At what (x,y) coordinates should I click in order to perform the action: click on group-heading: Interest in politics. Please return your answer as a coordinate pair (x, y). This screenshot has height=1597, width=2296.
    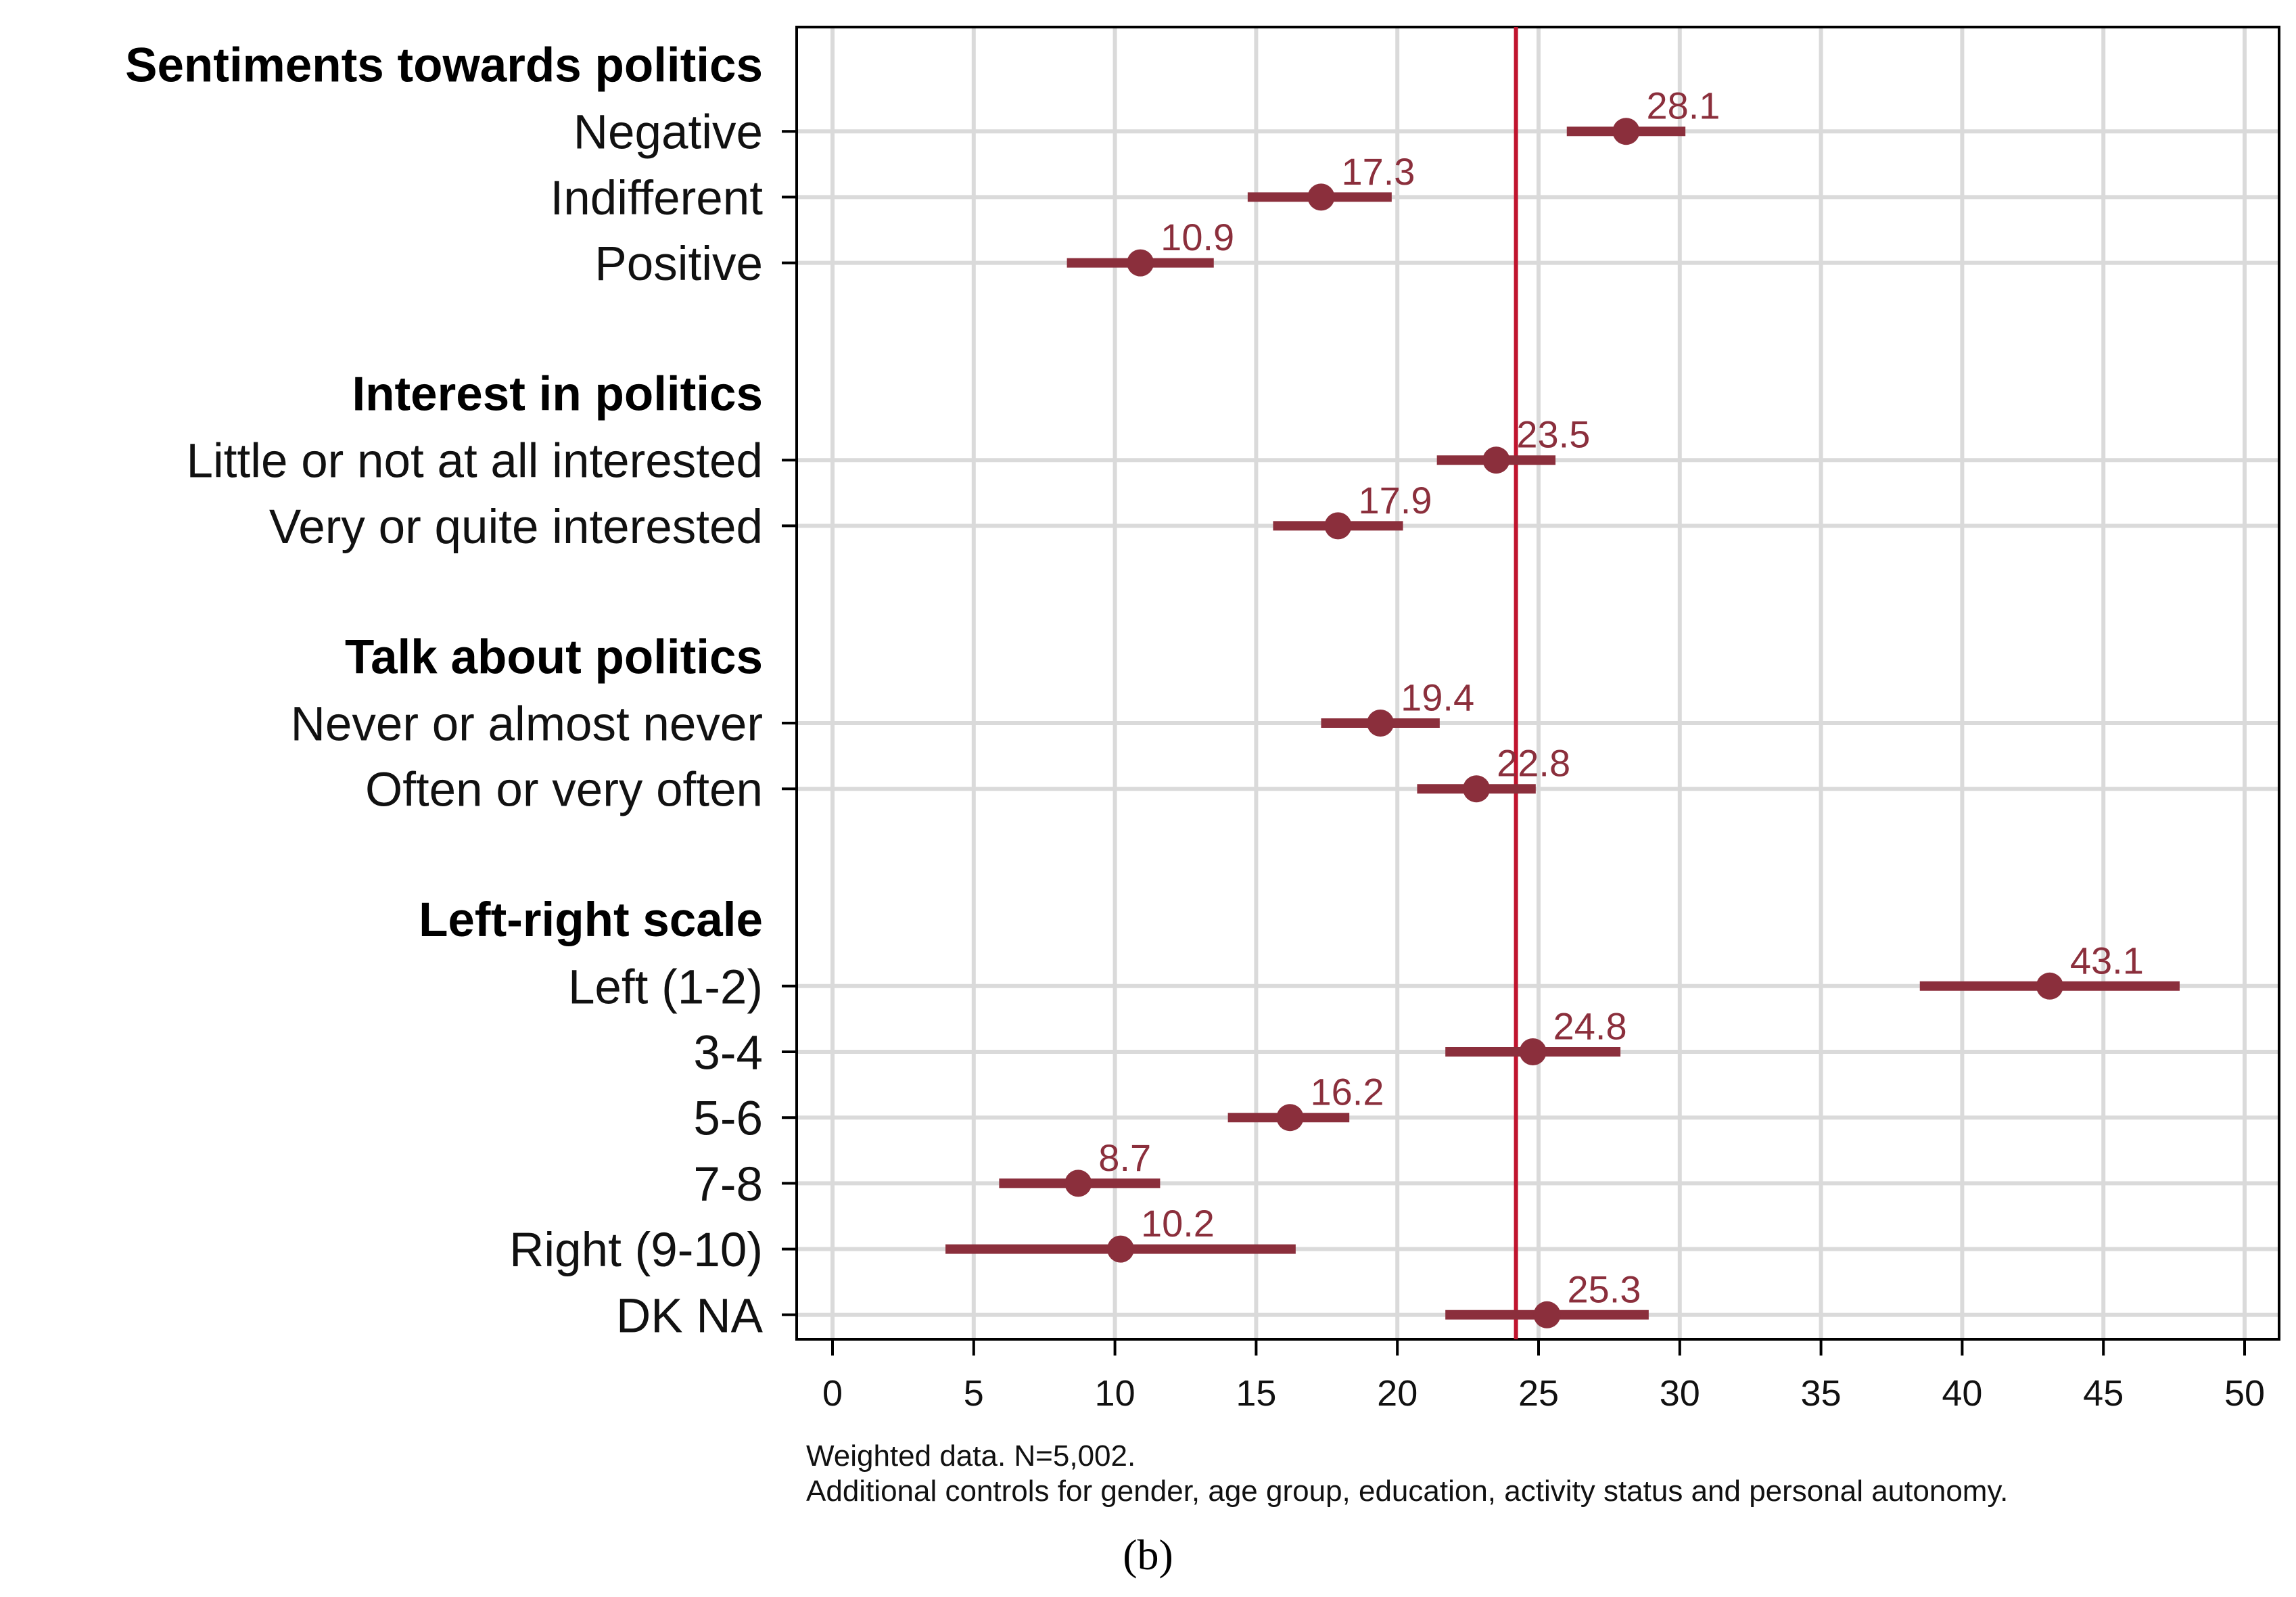
    Looking at the image, I should click on (558, 394).